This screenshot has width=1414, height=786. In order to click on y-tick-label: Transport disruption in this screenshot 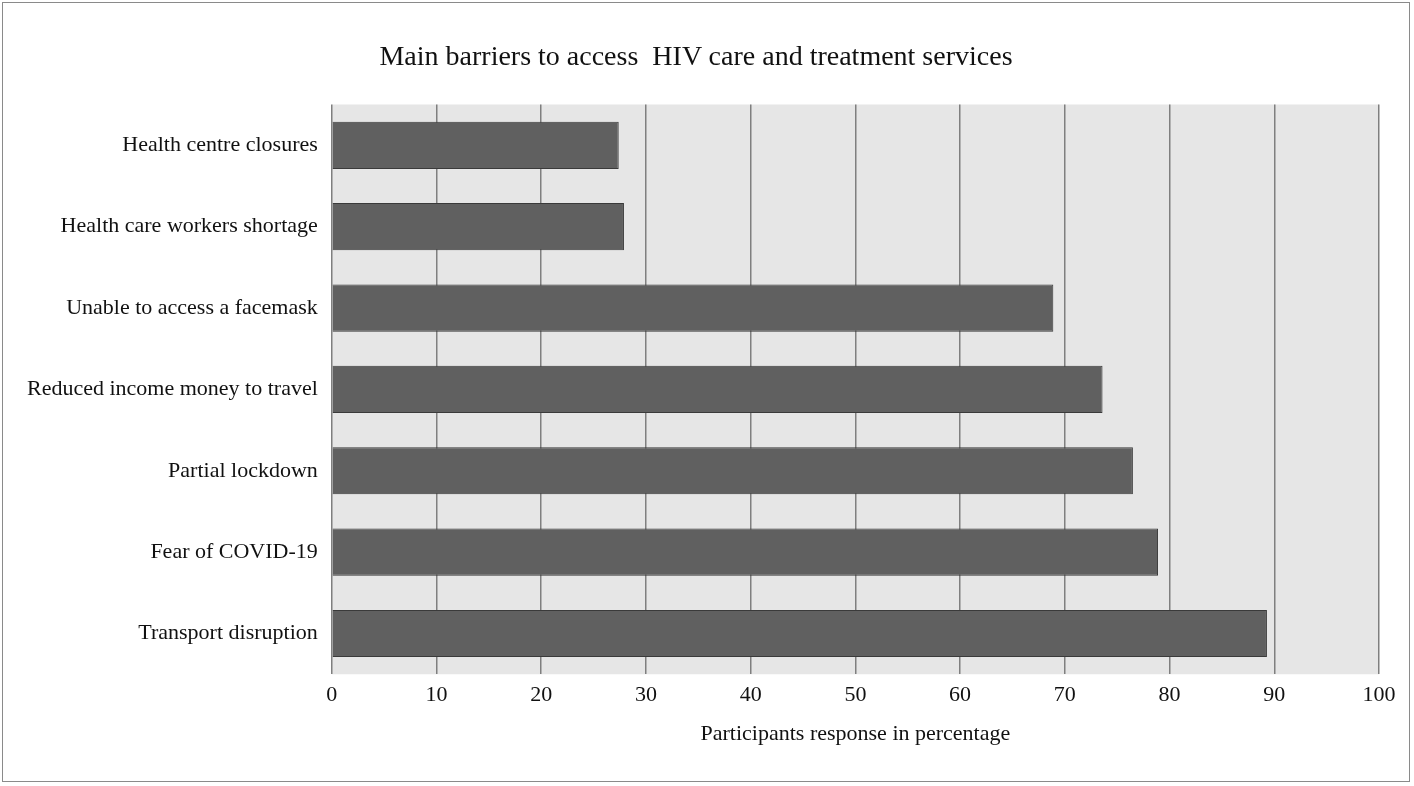, I will do `click(228, 632)`.